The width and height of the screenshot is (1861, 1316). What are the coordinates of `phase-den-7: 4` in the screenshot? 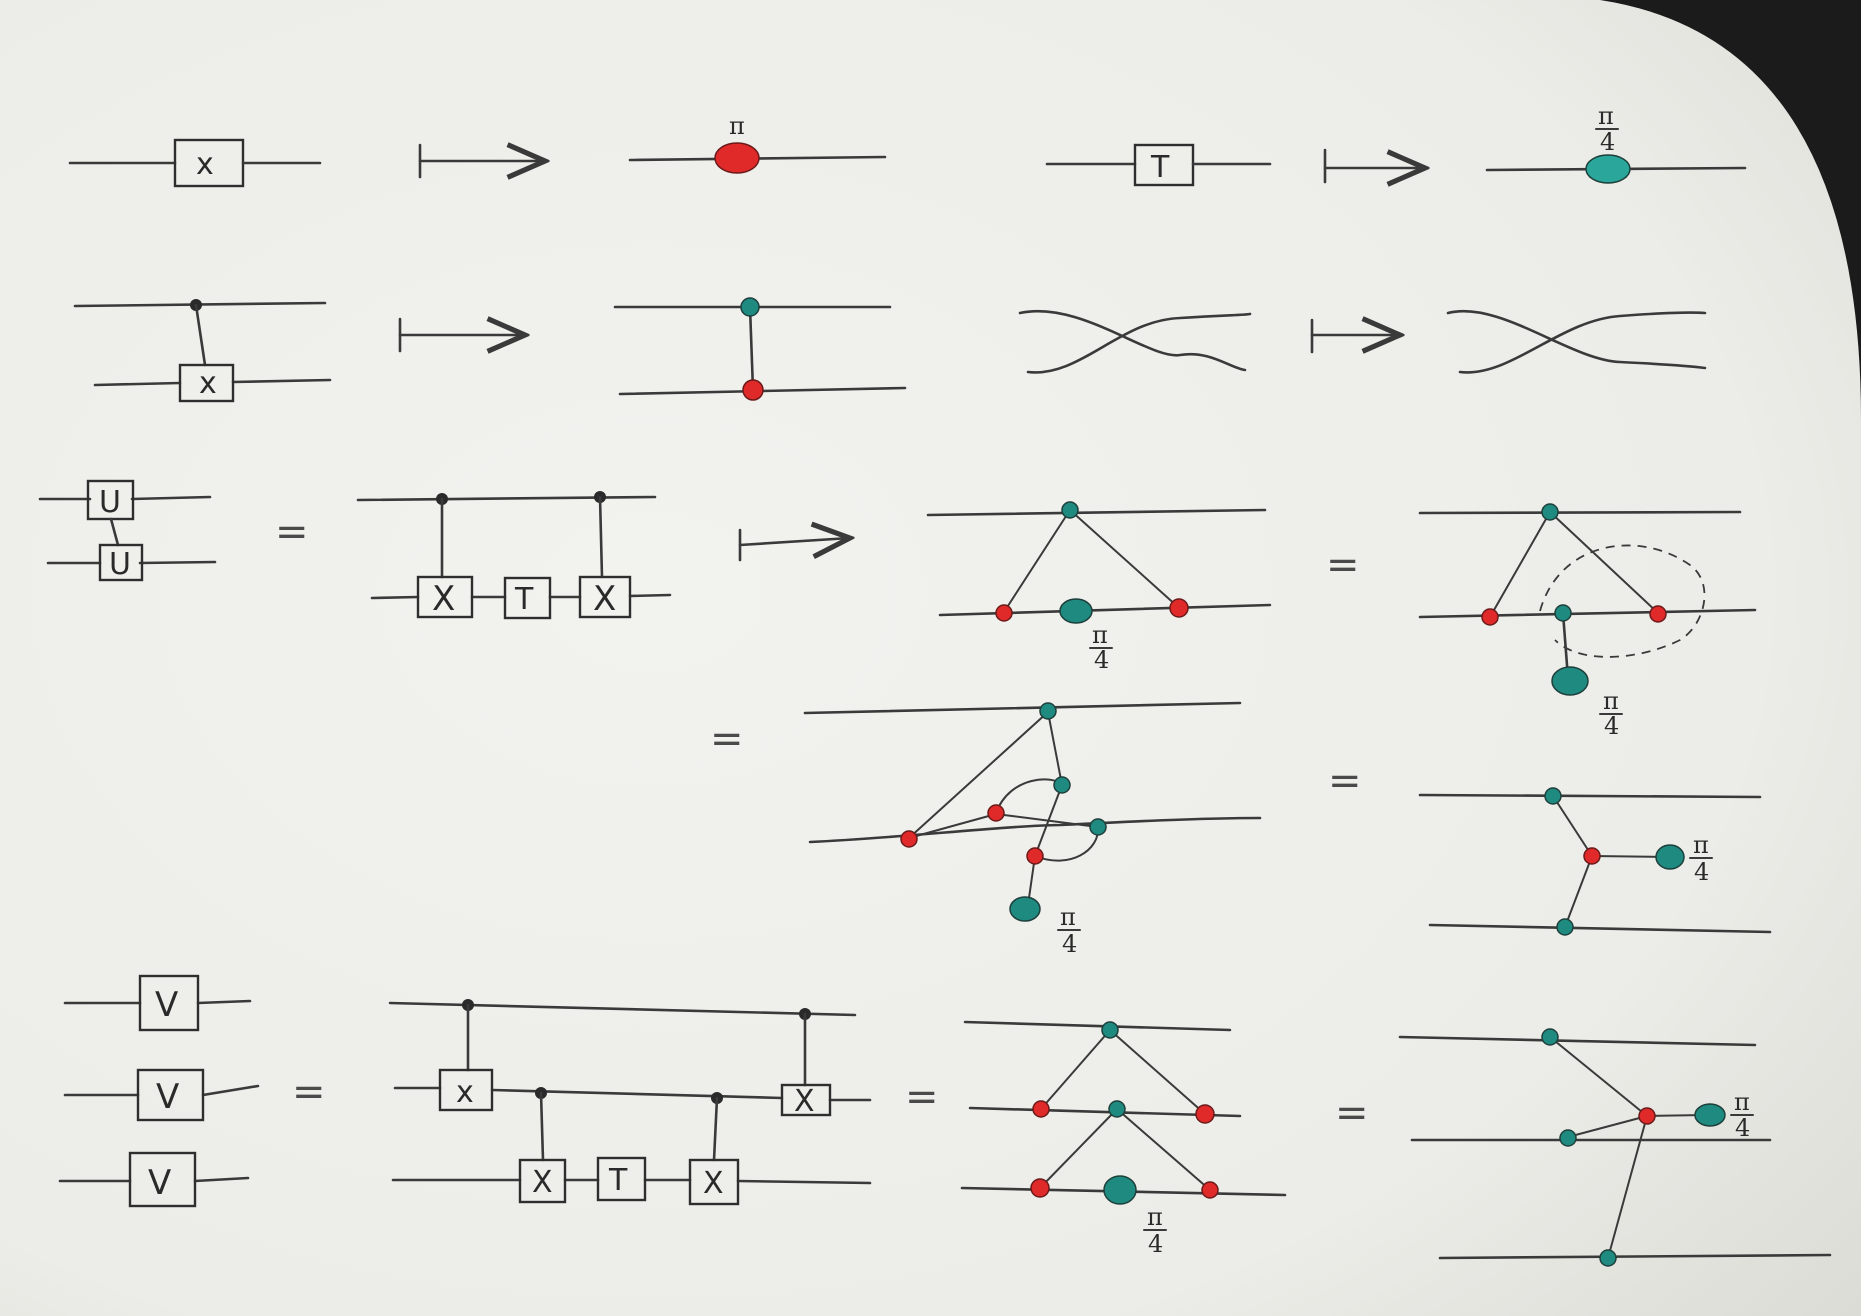 It's located at (1742, 1128).